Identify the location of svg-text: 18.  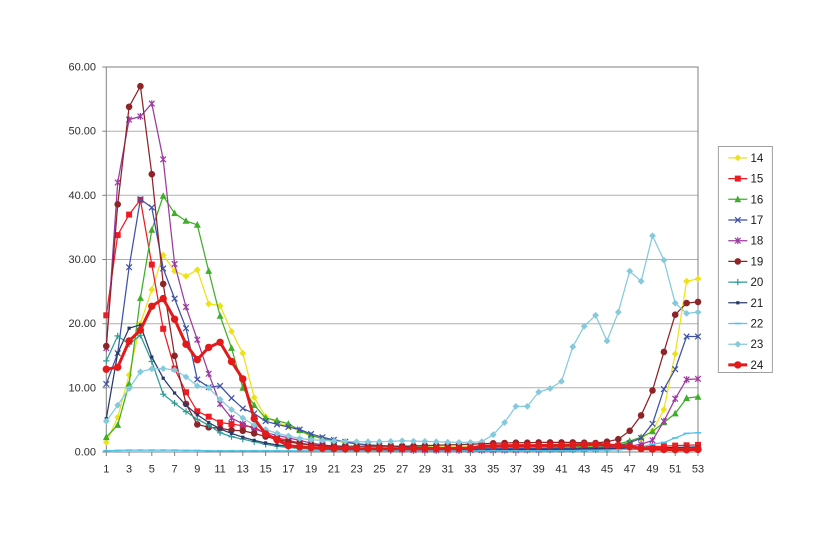
(757, 242).